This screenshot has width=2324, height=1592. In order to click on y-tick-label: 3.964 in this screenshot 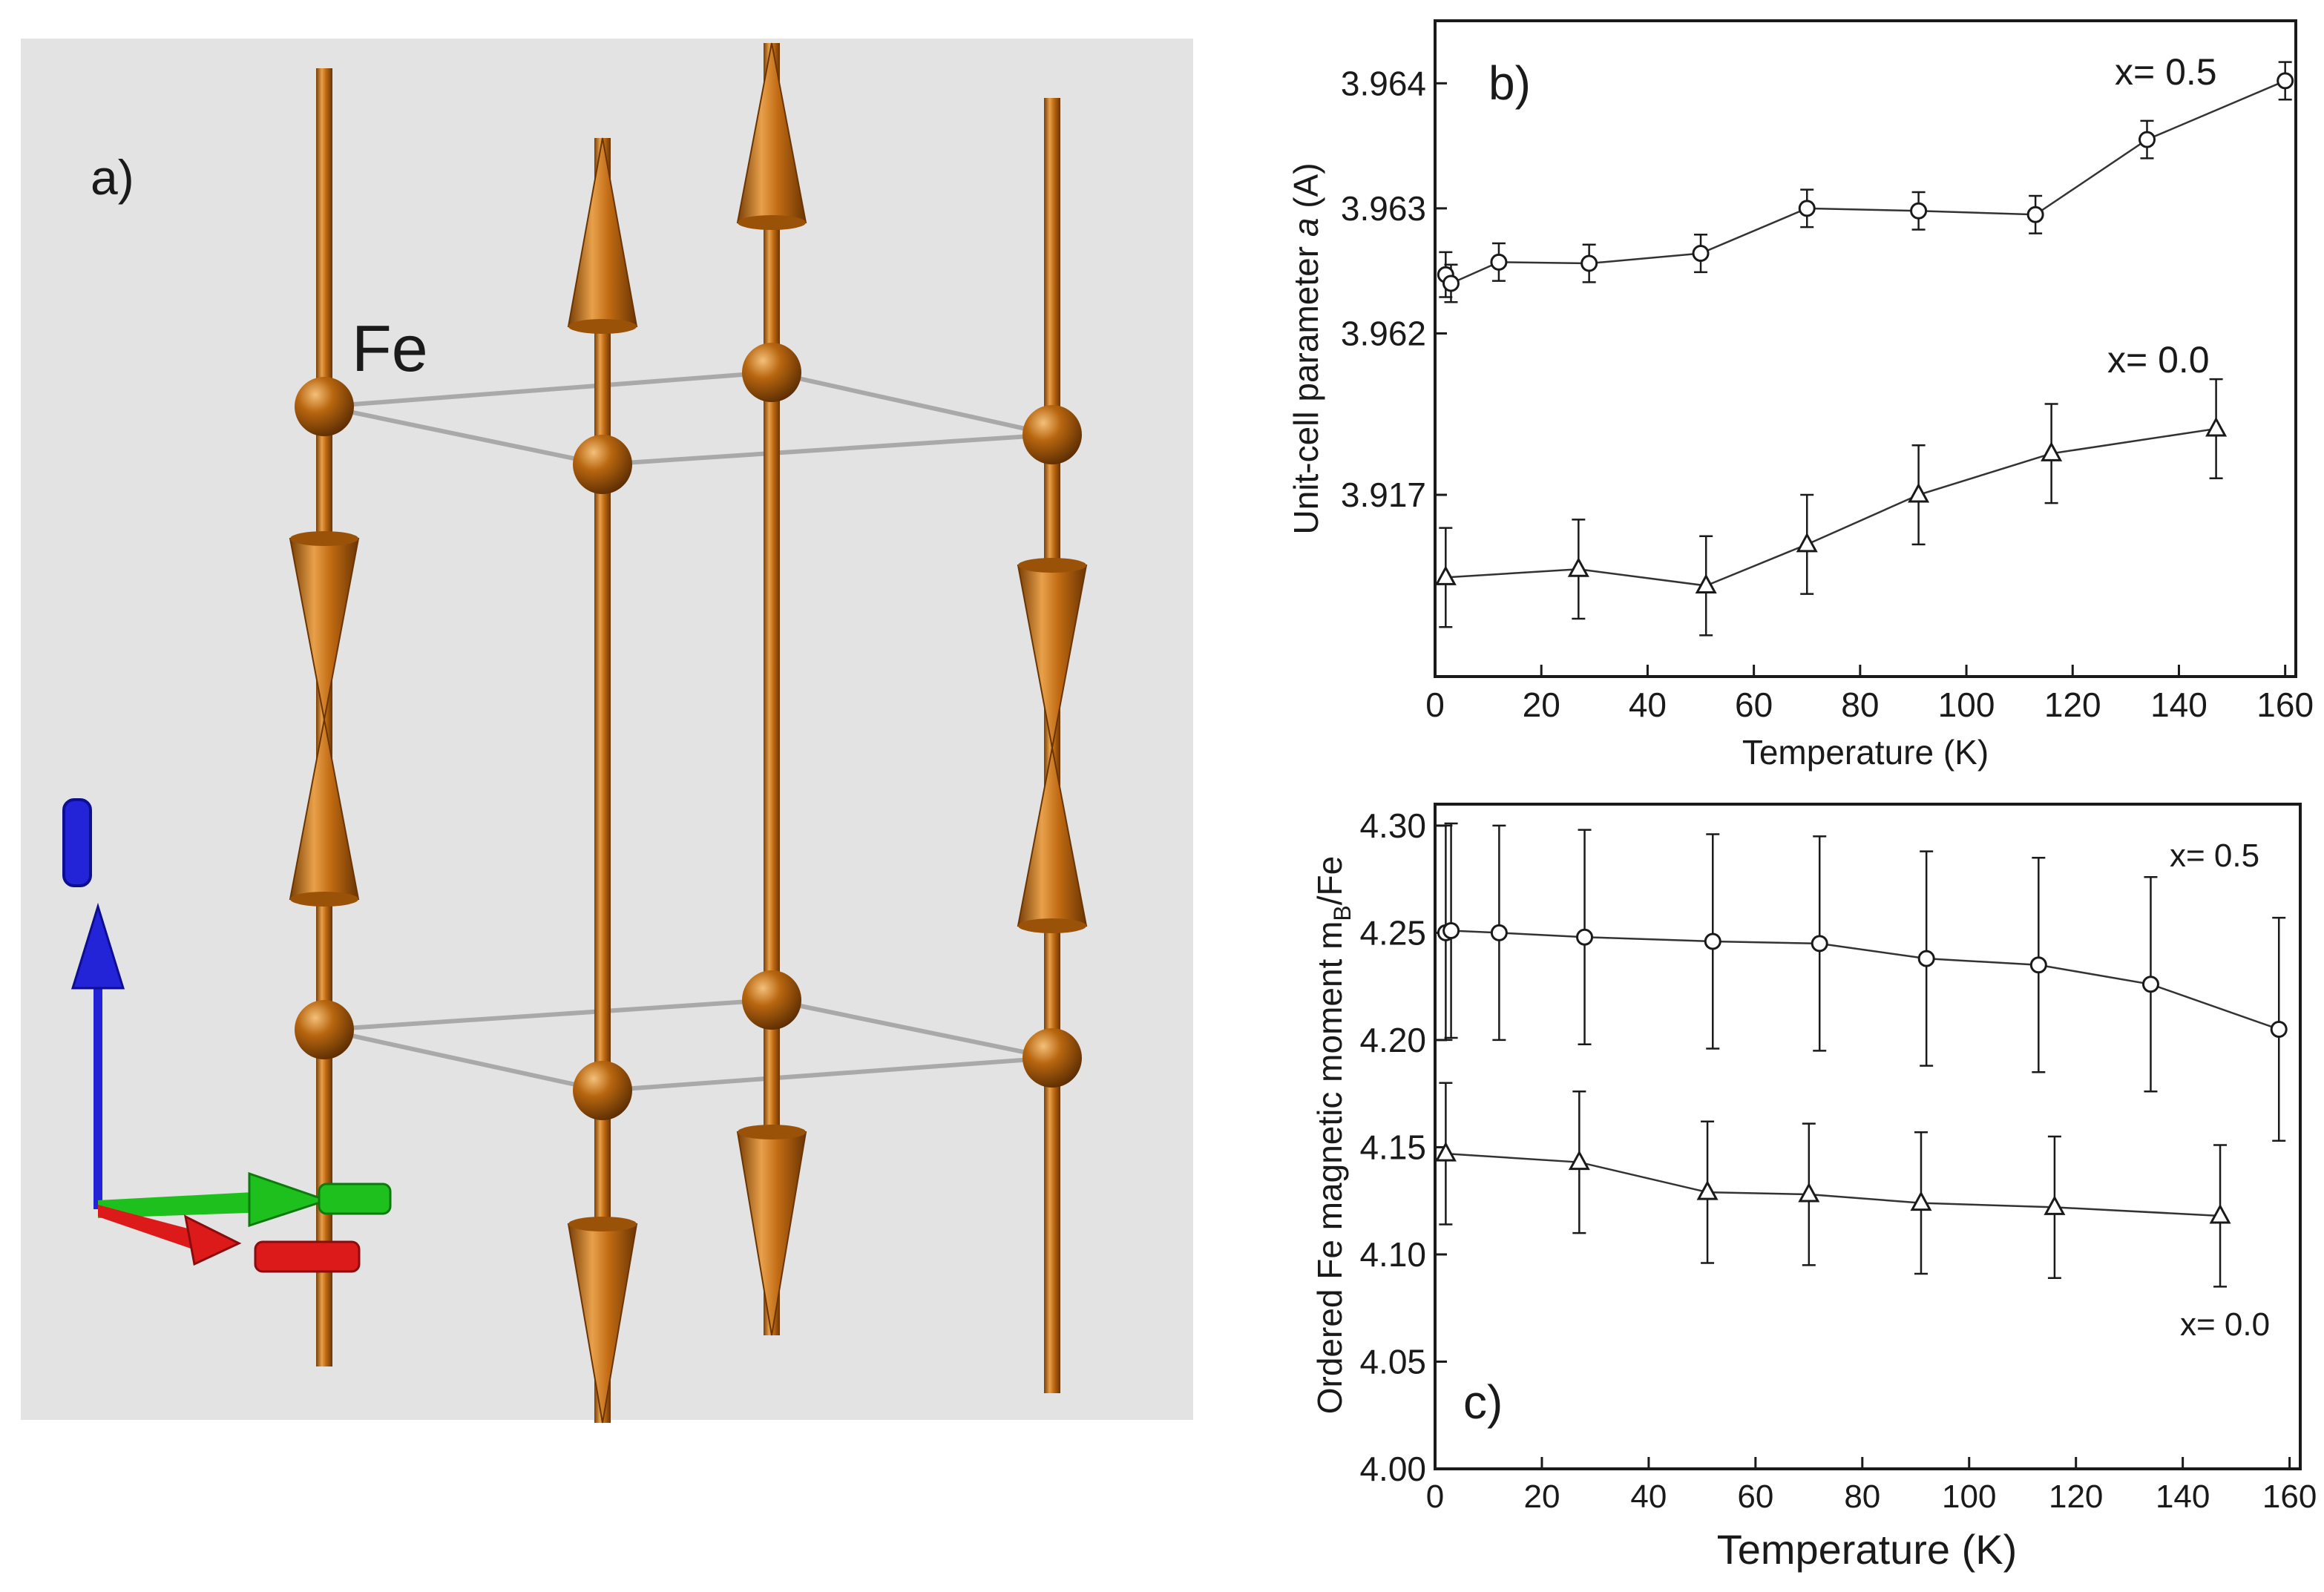, I will do `click(1383, 83)`.